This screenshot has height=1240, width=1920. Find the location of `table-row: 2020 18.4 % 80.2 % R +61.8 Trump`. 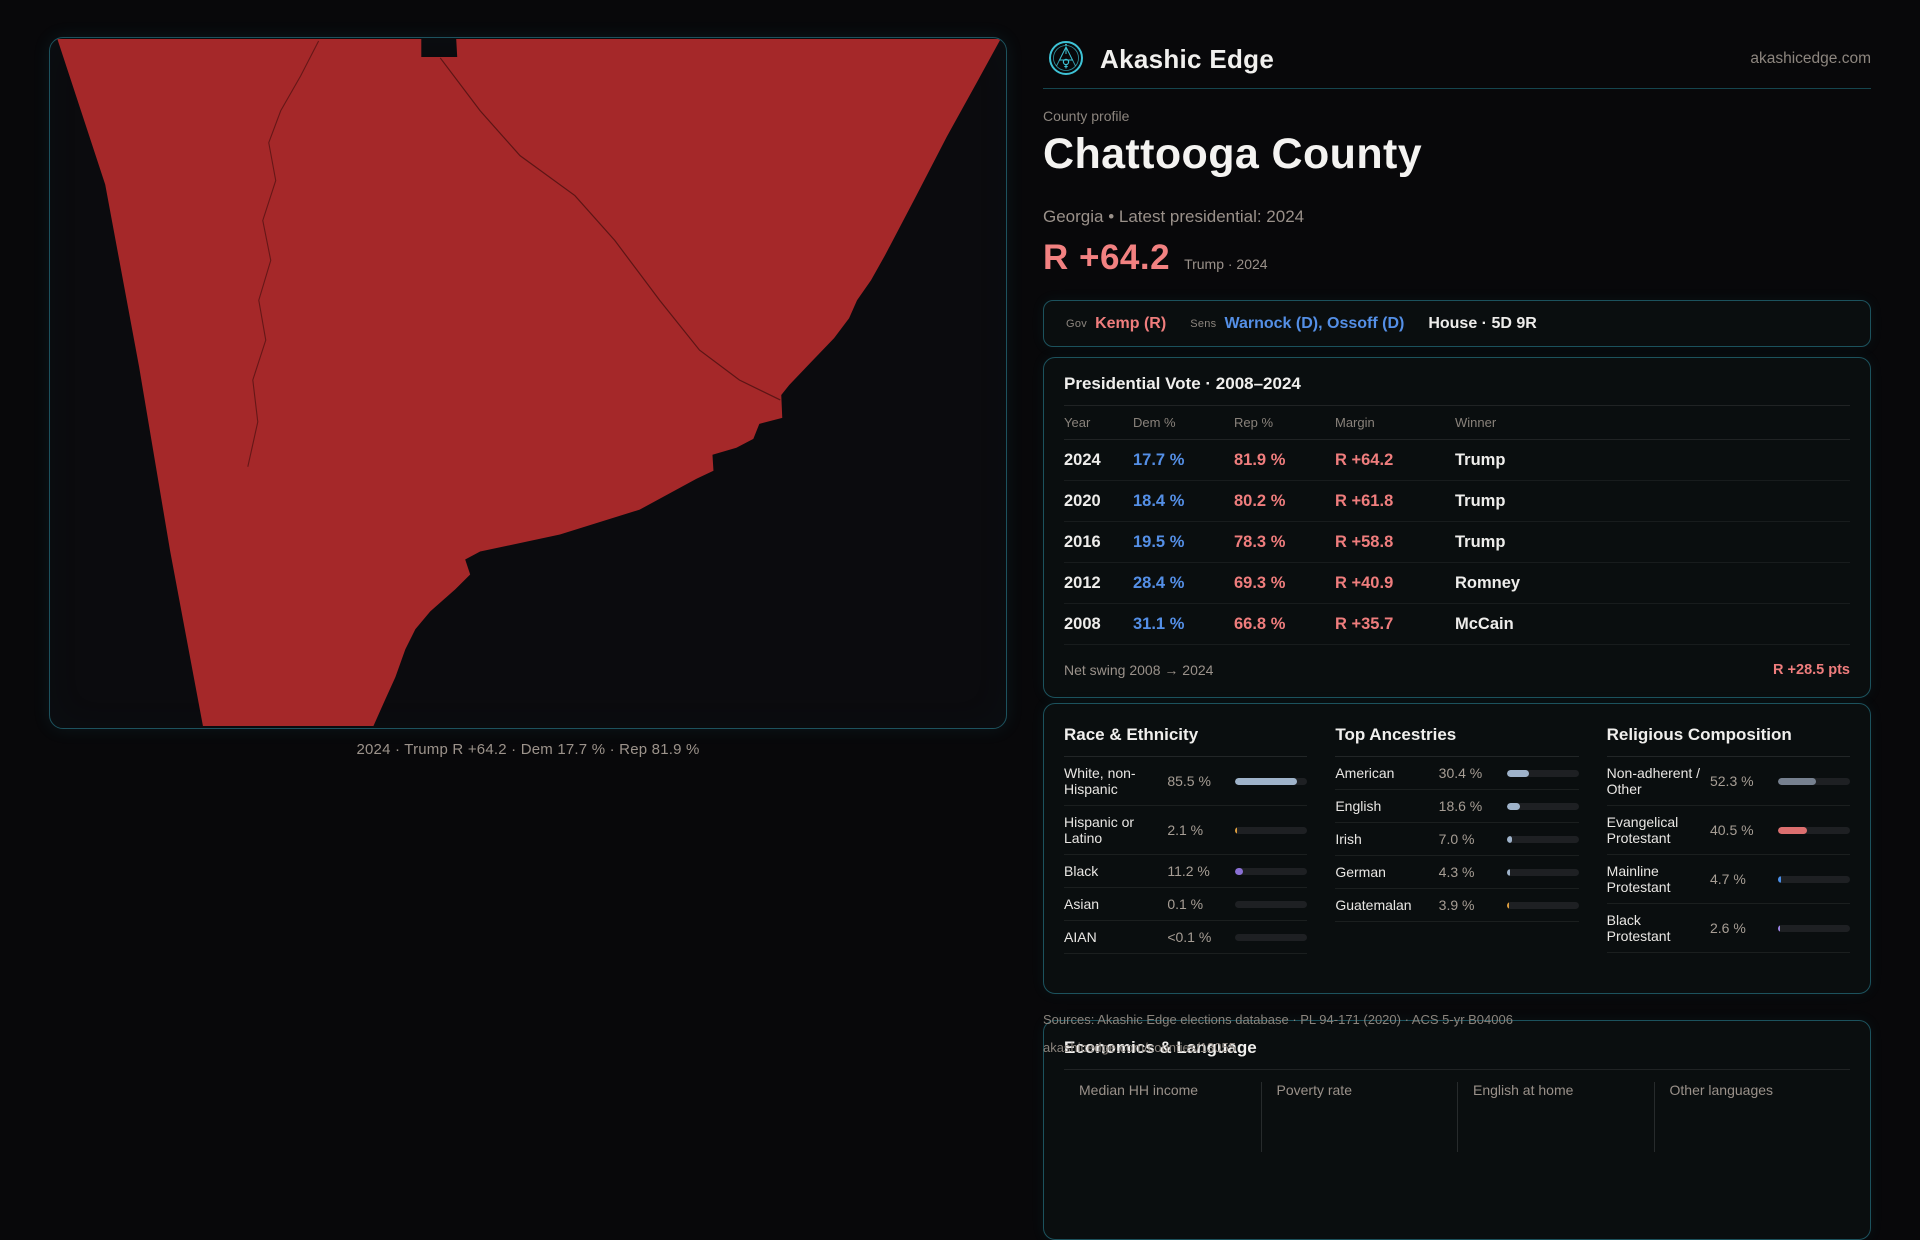

table-row: 2020 18.4 % 80.2 % R +61.8 Trump is located at coordinates (1457, 501).